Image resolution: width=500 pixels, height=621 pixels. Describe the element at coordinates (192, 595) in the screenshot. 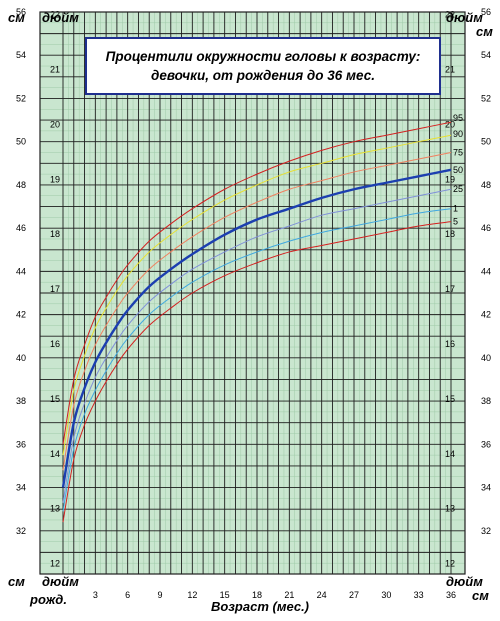

I see `x-tick-label: 12` at that location.